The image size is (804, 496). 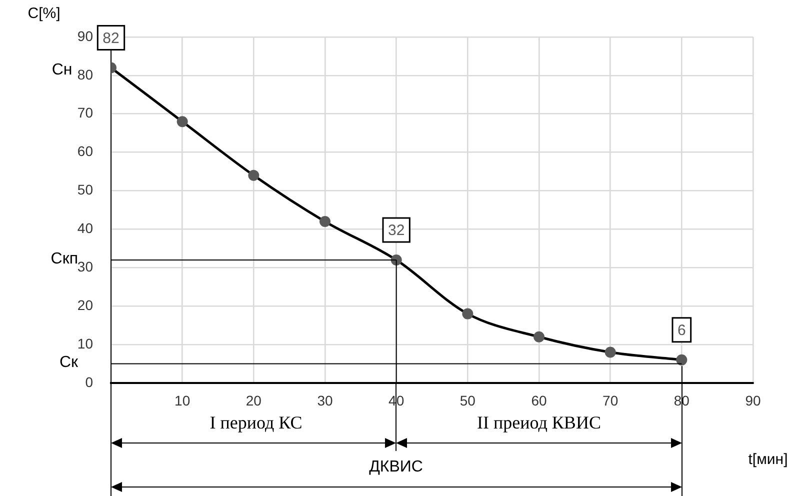 I want to click on text: II преиод КВИС, so click(x=539, y=422).